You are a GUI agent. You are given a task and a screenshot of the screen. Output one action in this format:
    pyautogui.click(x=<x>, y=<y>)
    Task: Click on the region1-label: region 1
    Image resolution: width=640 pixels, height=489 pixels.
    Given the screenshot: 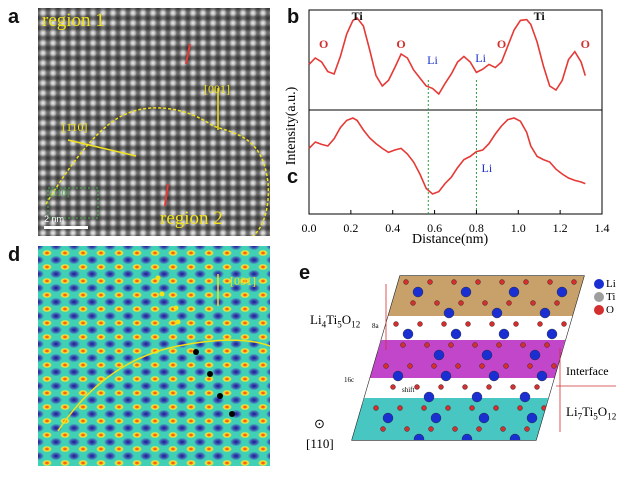 What is the action you would take?
    pyautogui.click(x=73, y=20)
    